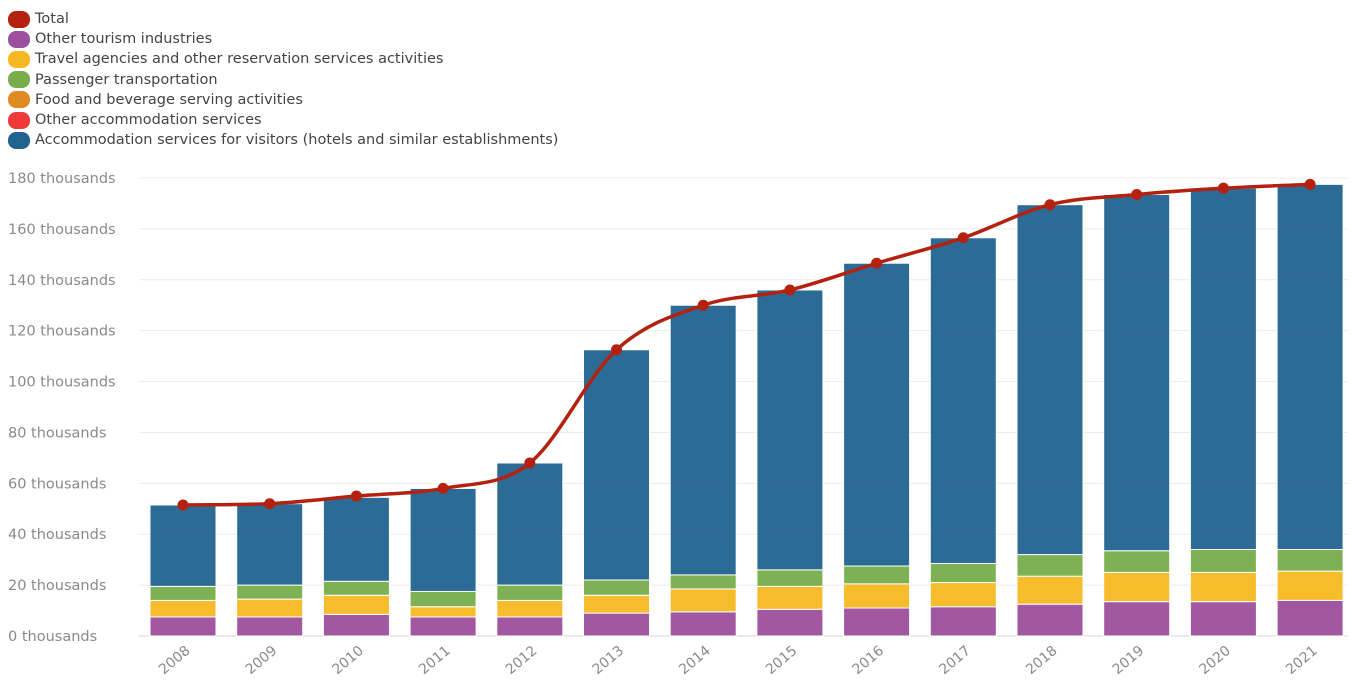 The image size is (1355, 682). Describe the element at coordinates (522, 660) in the screenshot. I see `x-tick-label: 2012` at that location.